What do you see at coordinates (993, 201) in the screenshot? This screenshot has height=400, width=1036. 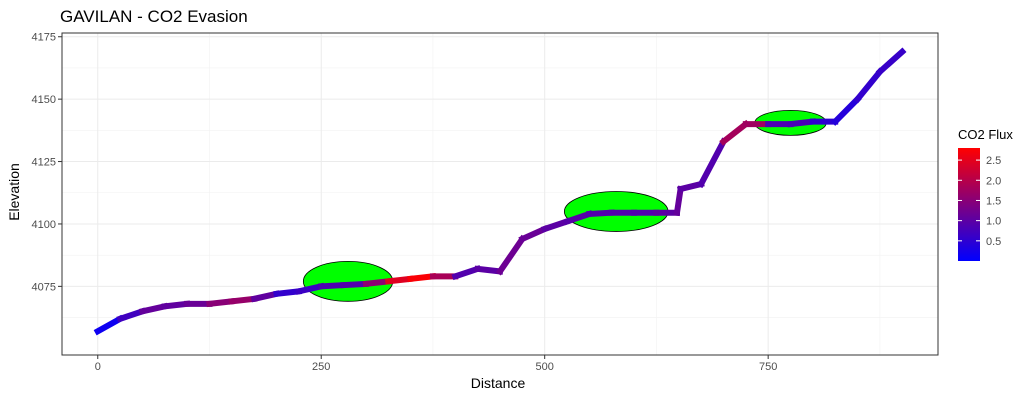 I see `legend-tick-label: 1.5` at bounding box center [993, 201].